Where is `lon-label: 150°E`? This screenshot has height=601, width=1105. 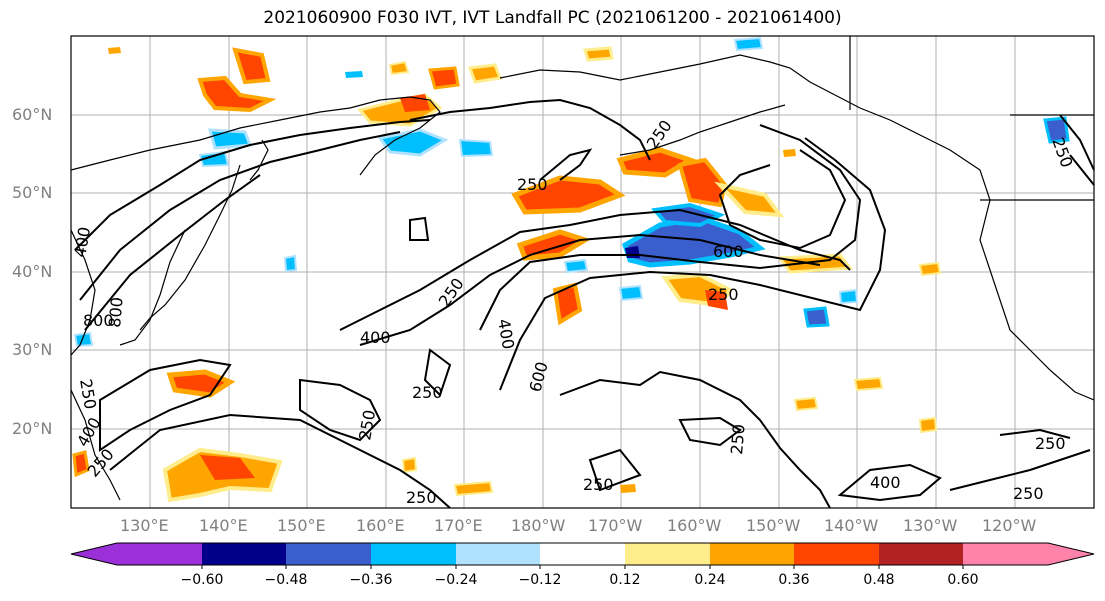 lon-label: 150°E is located at coordinates (301, 525).